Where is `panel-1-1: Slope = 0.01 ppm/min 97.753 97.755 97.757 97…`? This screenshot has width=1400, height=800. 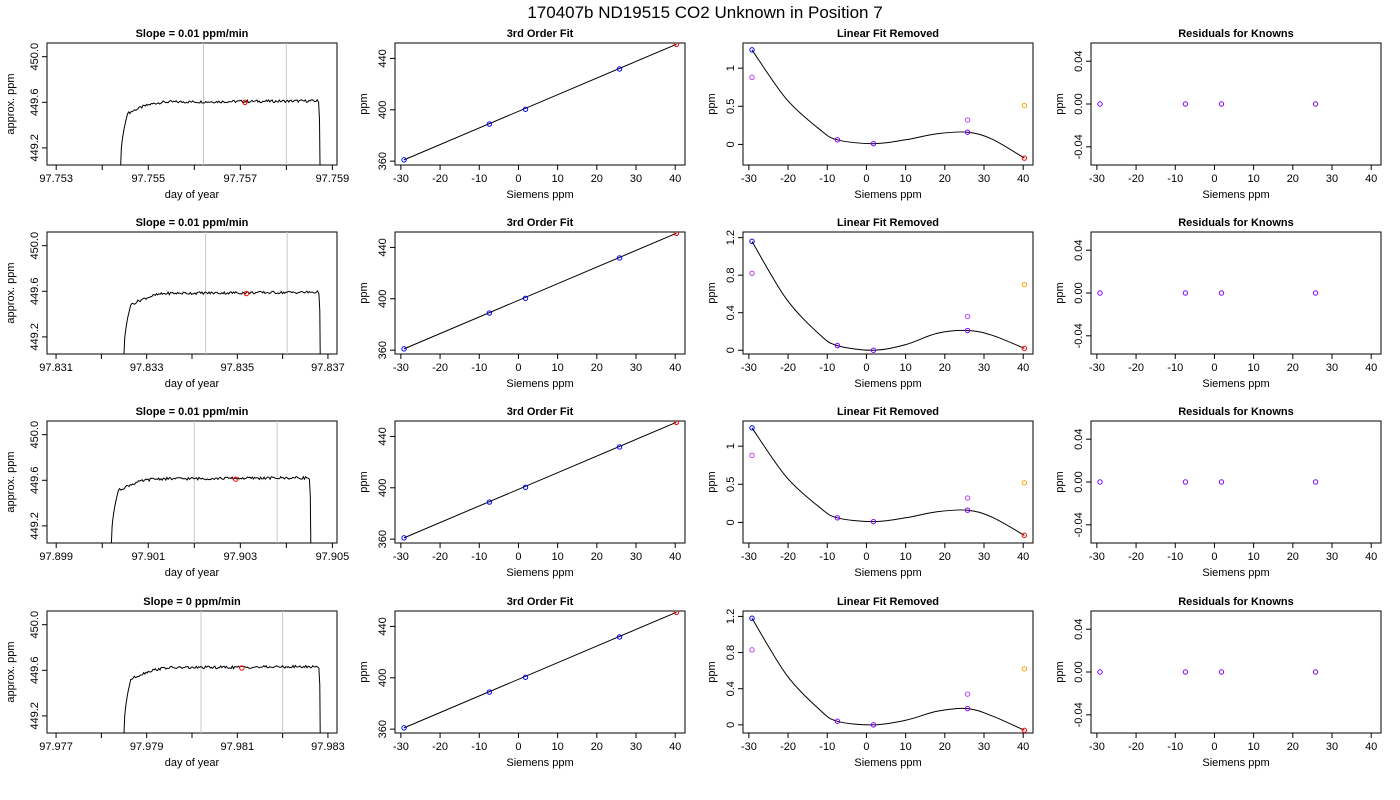
panel-1-1: Slope = 0.01 ppm/min 97.753 97.755 97.757 97… is located at coordinates (177, 114).